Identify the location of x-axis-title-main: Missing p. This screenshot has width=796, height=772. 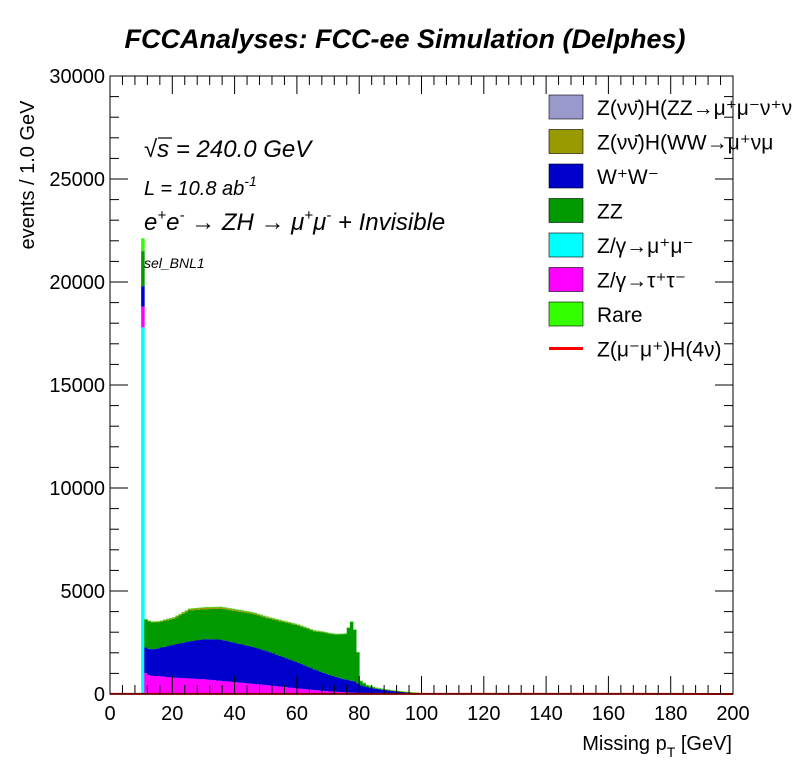
(624, 744).